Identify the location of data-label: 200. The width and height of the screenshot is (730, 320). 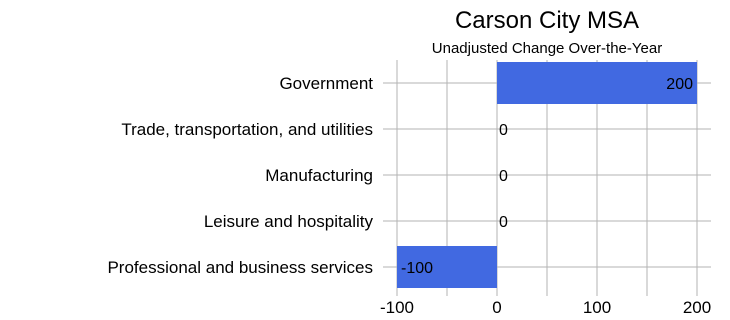
(679, 84).